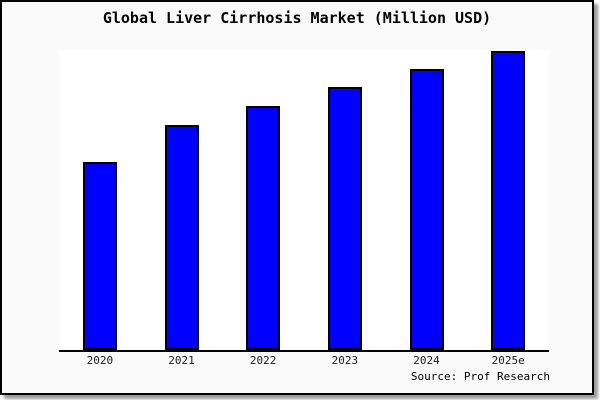 This screenshot has height=400, width=600. Describe the element at coordinates (345, 360) in the screenshot. I see `x-tick-label-2023: 2023` at that location.